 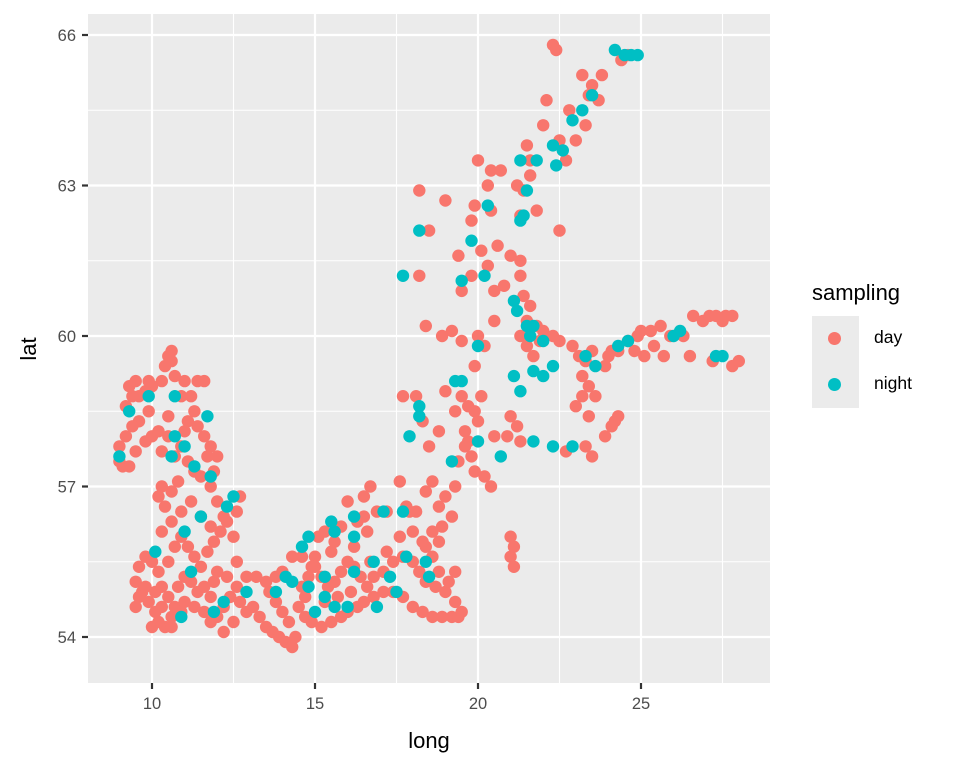 What do you see at coordinates (28, 348) in the screenshot?
I see `y-axis-title: lat` at bounding box center [28, 348].